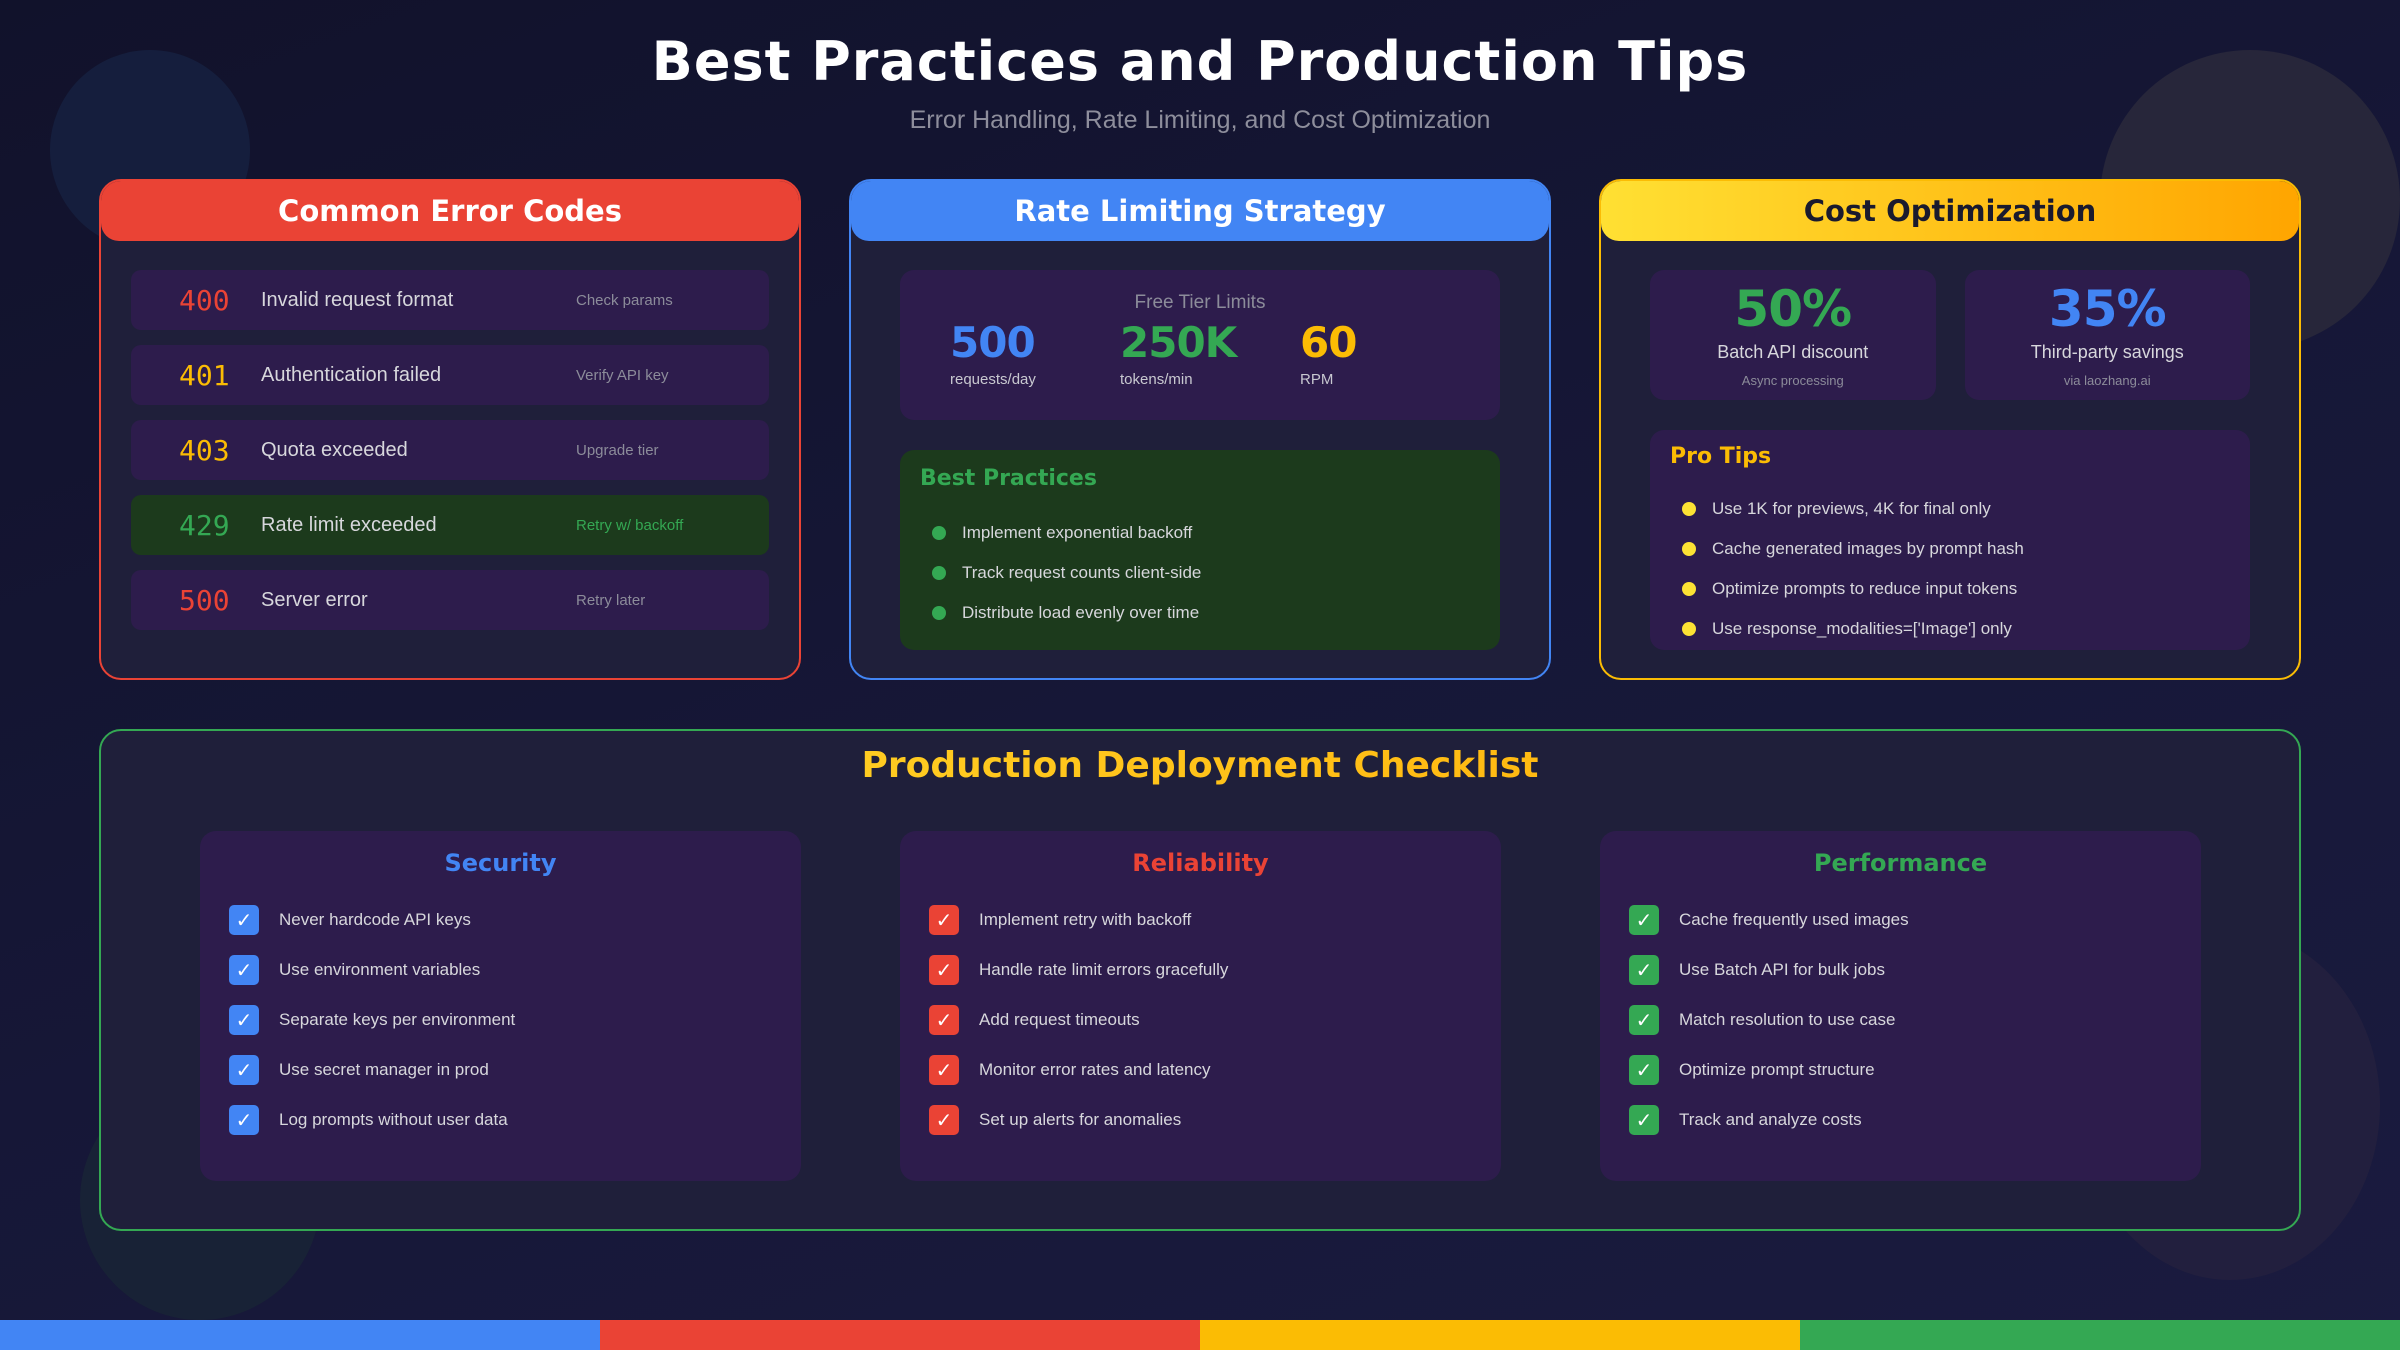 Image resolution: width=2400 pixels, height=1350 pixels. I want to click on checklist-item: ✓ Add request timeouts, so click(1215, 1020).